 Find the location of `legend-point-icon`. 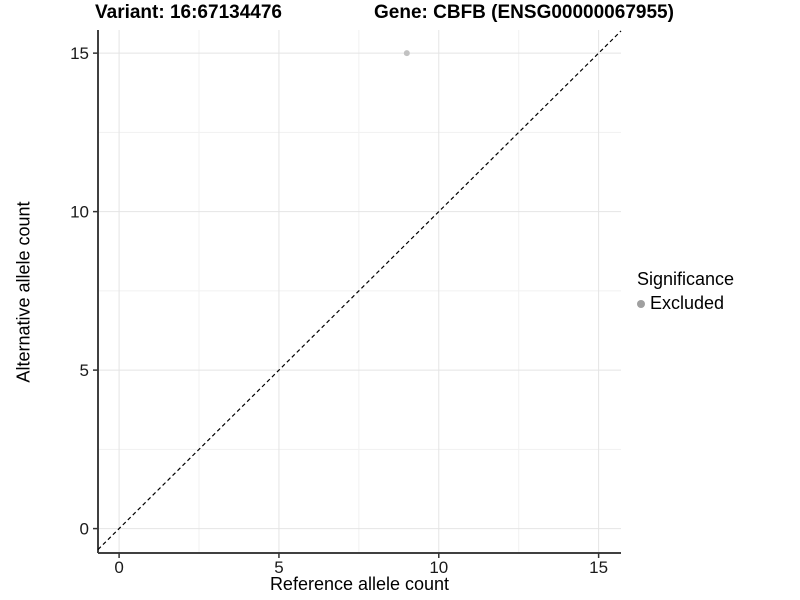

legend-point-icon is located at coordinates (641, 303).